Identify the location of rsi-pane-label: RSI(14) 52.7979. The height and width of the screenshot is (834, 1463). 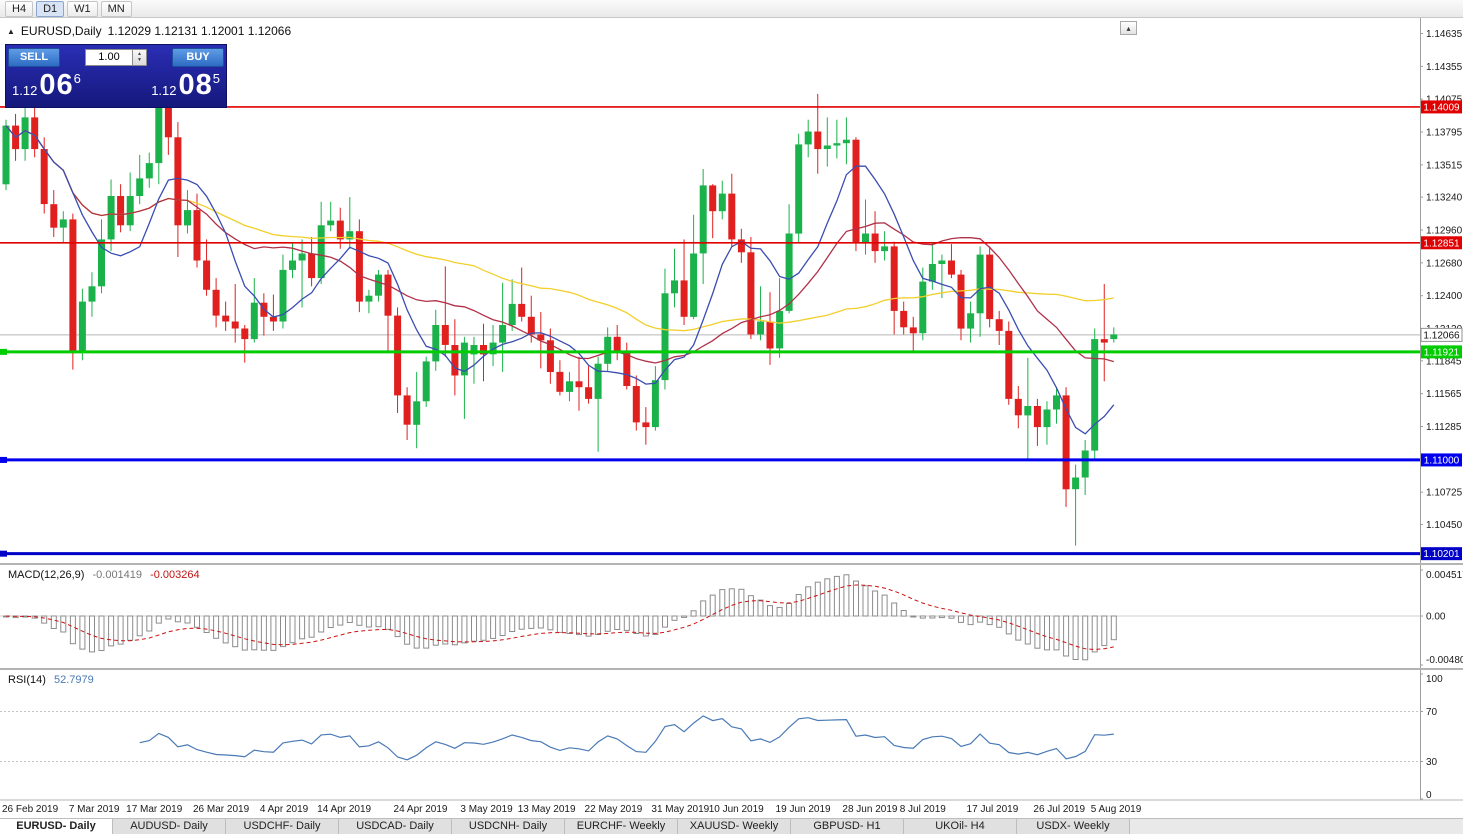
(53, 680).